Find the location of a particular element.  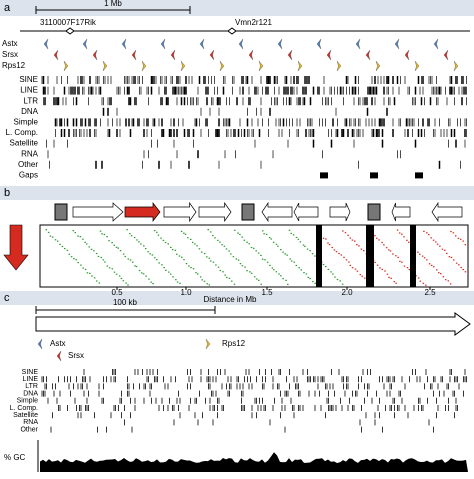

scale-label: 1 Mb is located at coordinates (113, 4).